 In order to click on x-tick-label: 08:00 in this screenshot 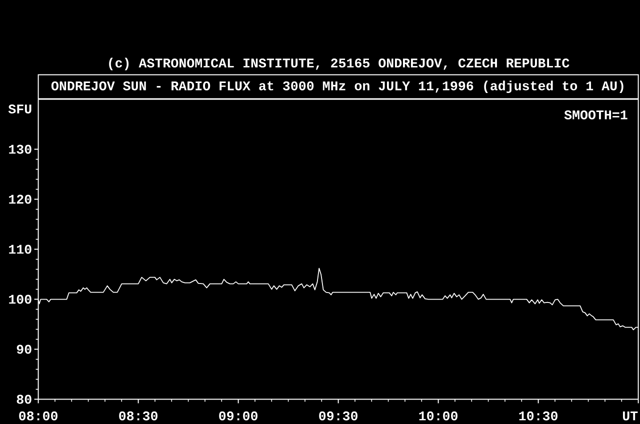, I will do `click(38, 415)`.